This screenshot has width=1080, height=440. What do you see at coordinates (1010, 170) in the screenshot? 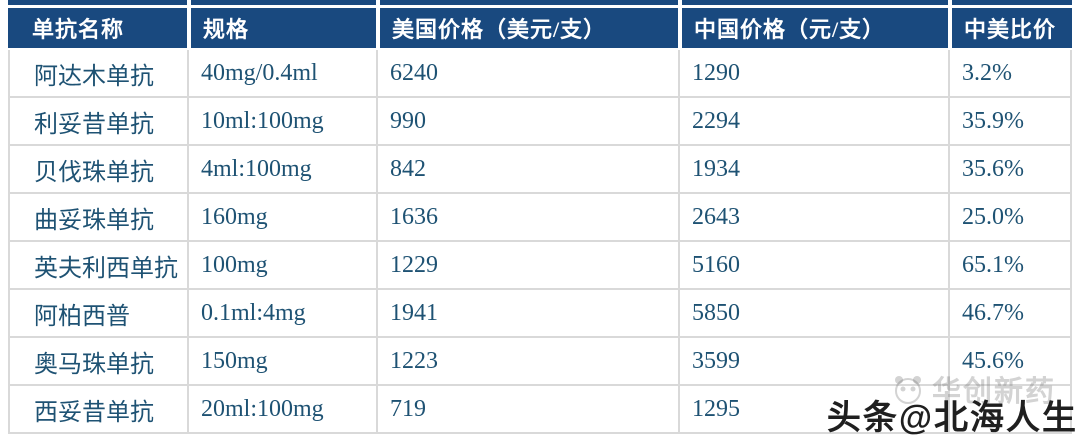
I see `cell-ratio: 35.6%` at bounding box center [1010, 170].